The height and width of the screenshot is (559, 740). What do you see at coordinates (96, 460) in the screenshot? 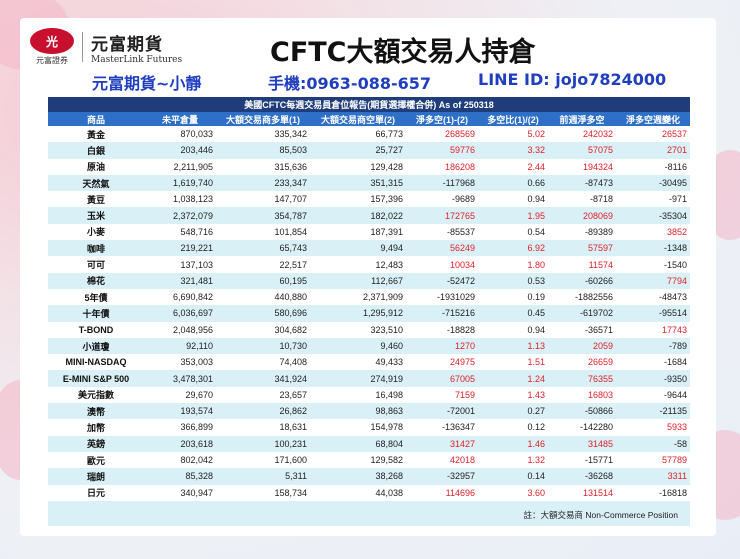
I see `commodity-name: 歐元` at bounding box center [96, 460].